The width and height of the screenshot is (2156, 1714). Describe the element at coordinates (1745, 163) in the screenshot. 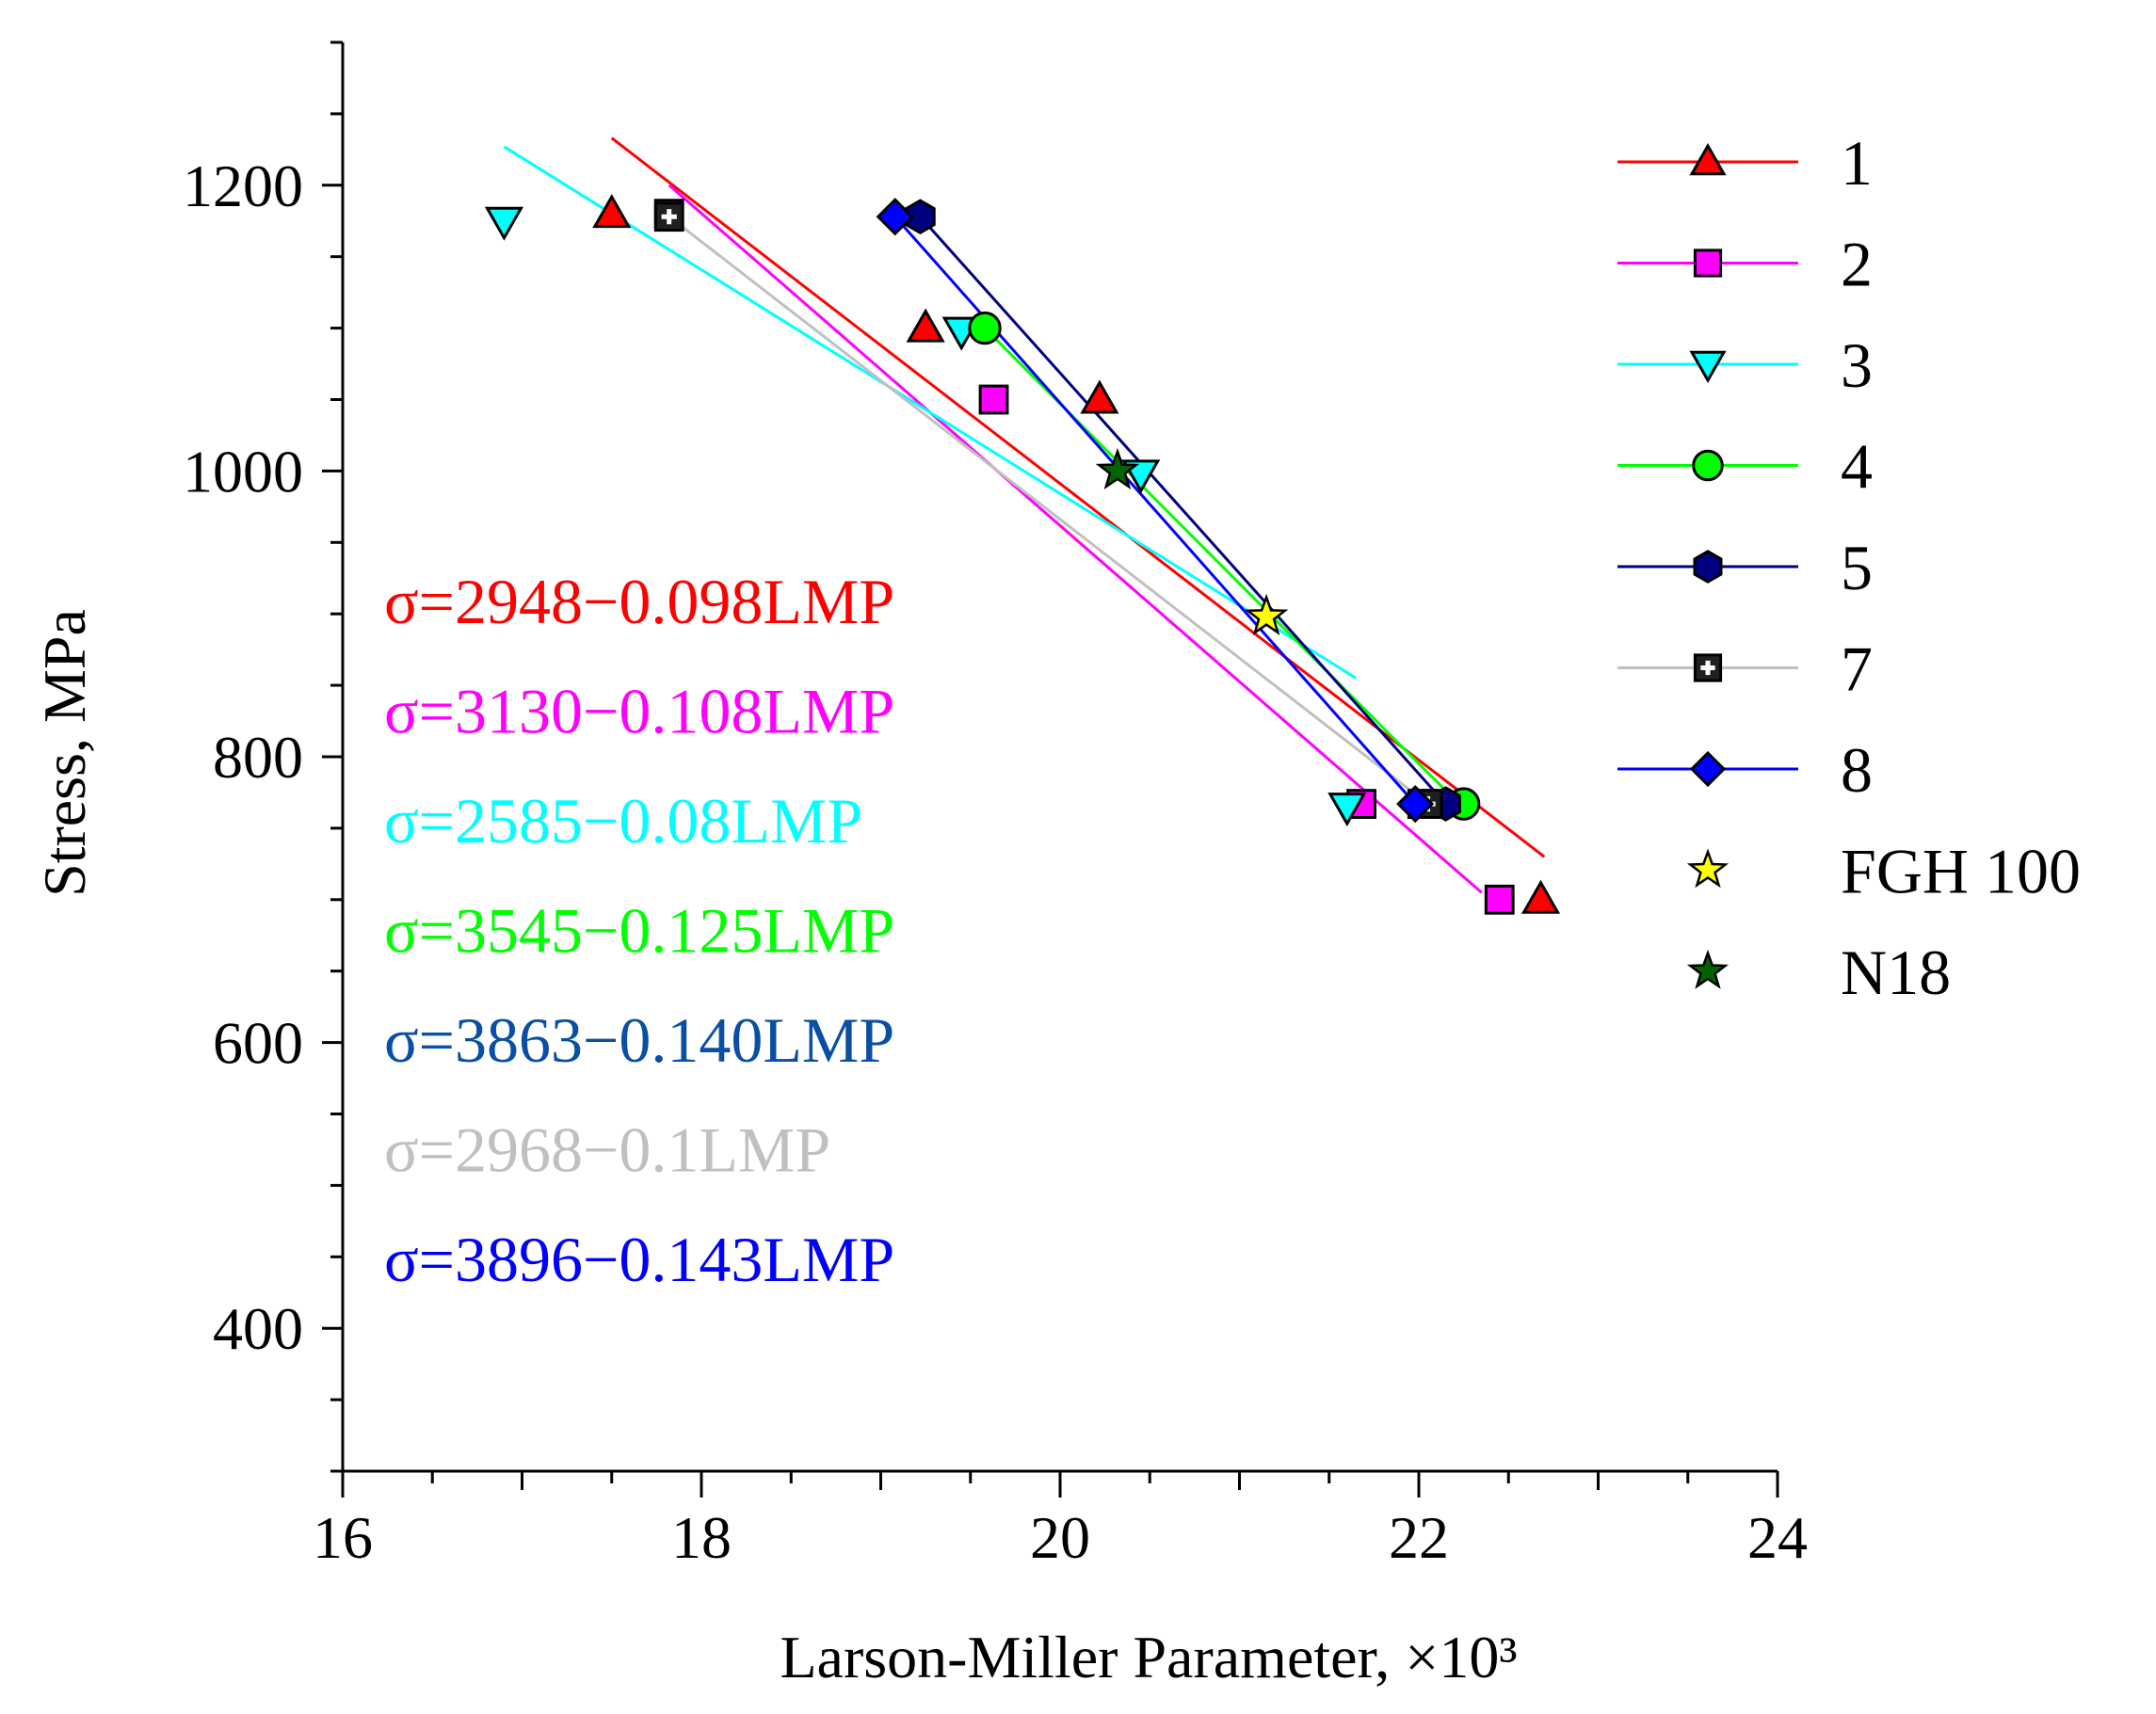

I see `legend-item: 1` at that location.